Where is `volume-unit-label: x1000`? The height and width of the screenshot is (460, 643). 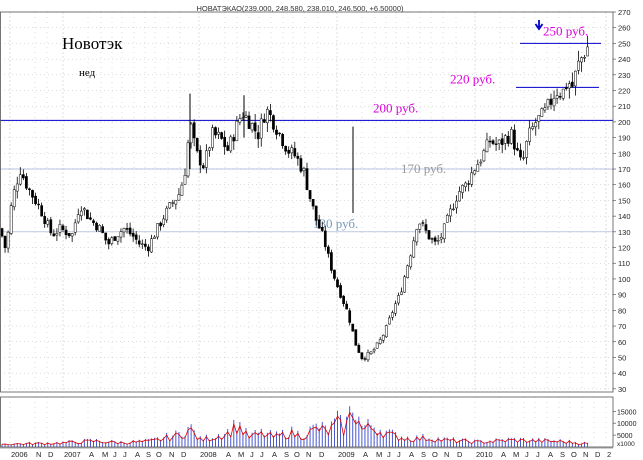 volume-unit-label: x1000 is located at coordinates (626, 444).